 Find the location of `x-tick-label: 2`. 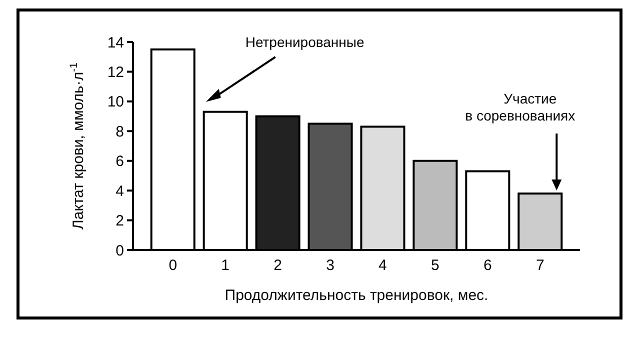

x-tick-label: 2 is located at coordinates (278, 265).